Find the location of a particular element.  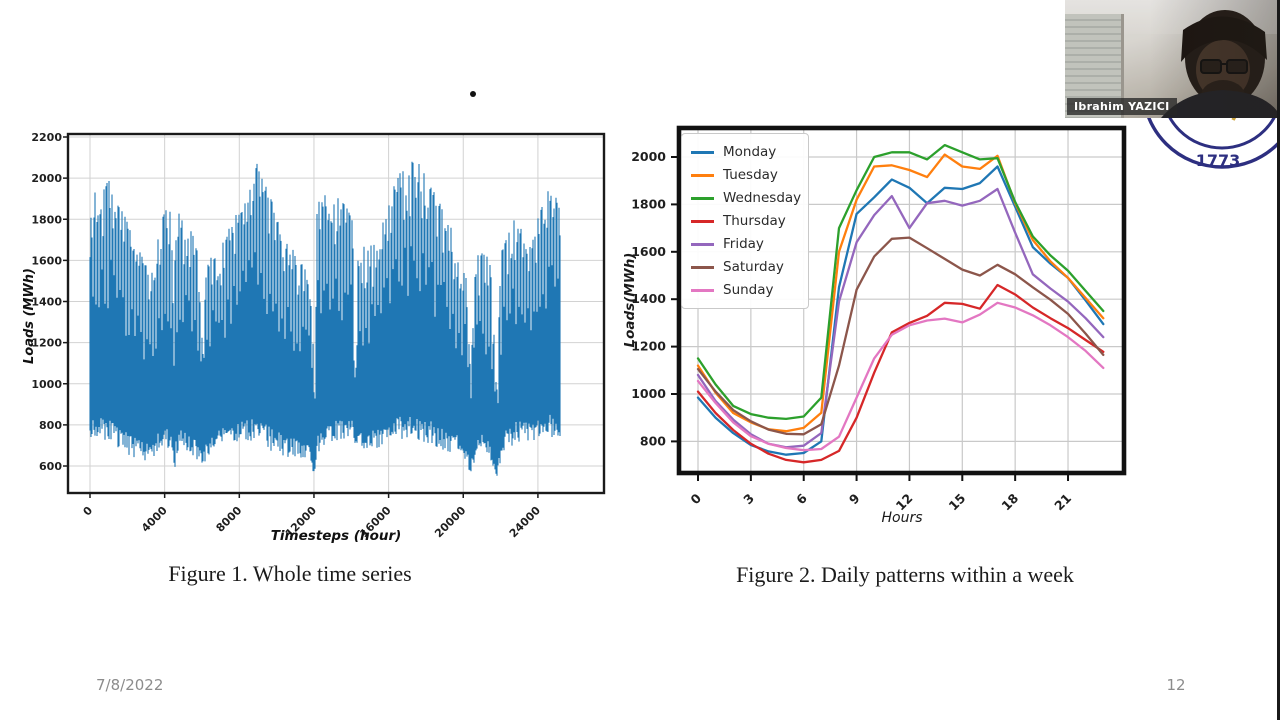

svg-text: 6 is located at coordinates (801, 498).